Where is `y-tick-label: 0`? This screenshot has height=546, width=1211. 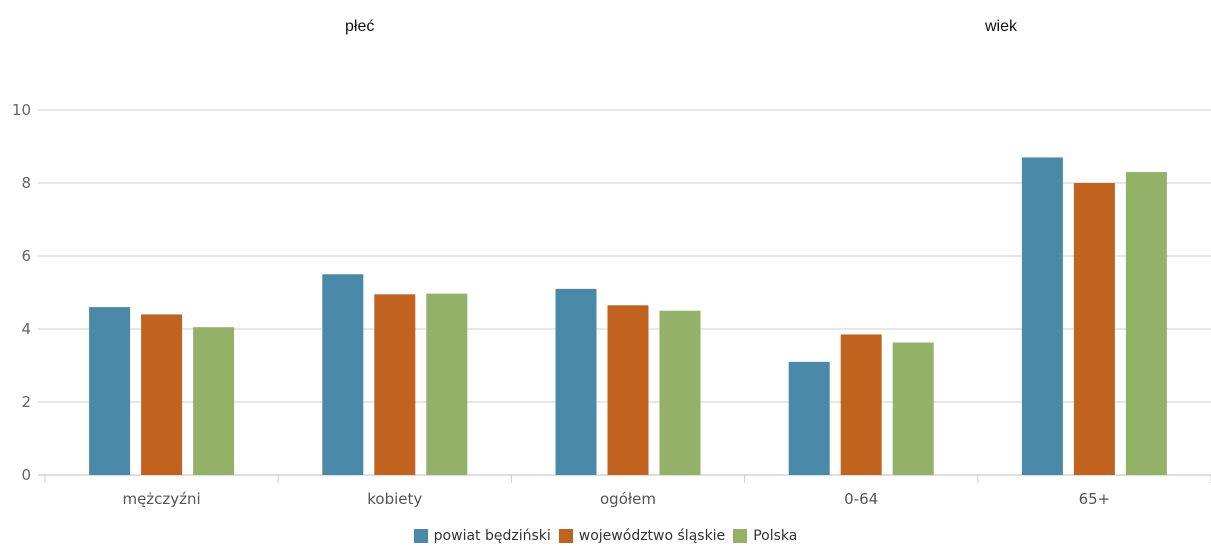
y-tick-label: 0 is located at coordinates (26, 475).